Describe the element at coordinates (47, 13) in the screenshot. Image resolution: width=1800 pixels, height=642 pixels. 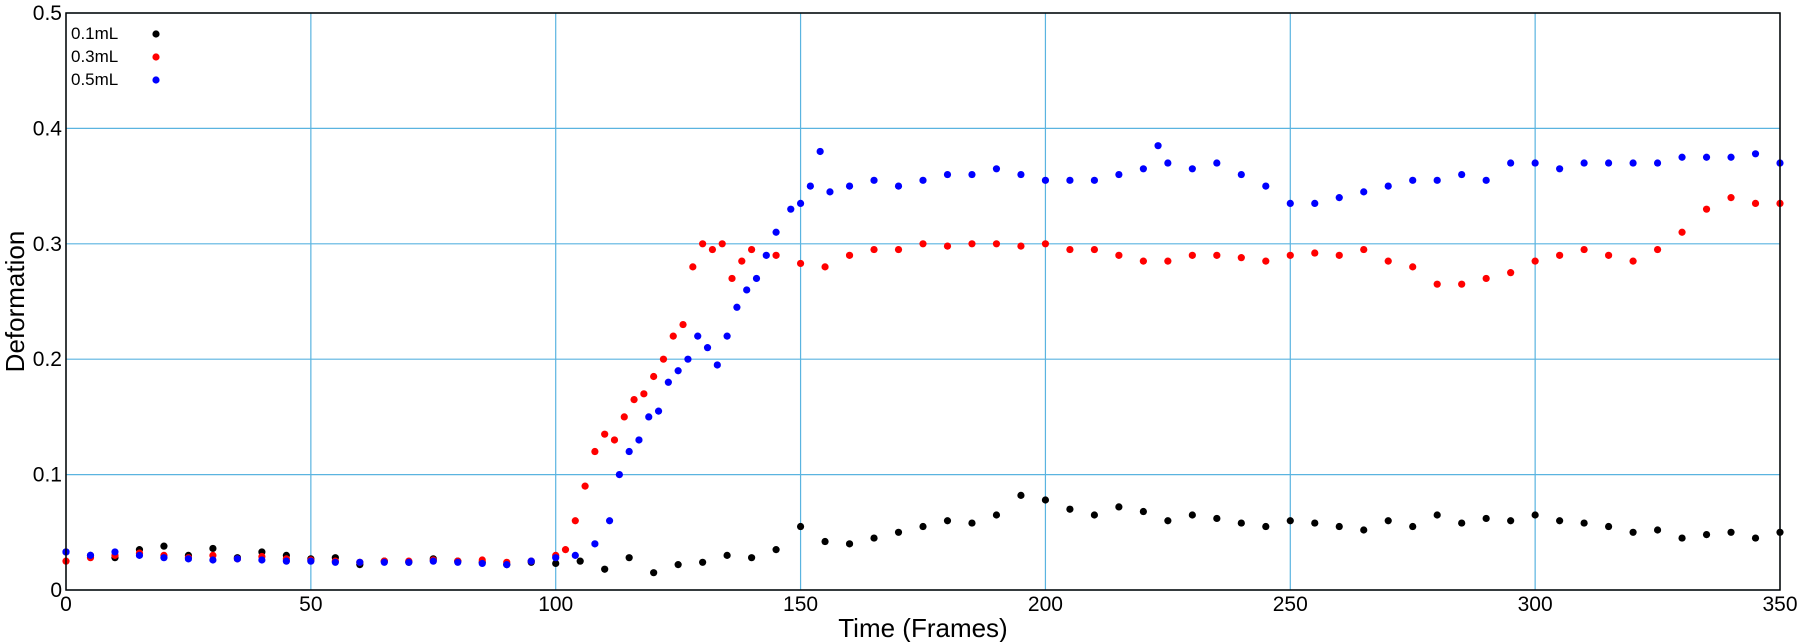
I see `y-tick-label: 0.5` at that location.